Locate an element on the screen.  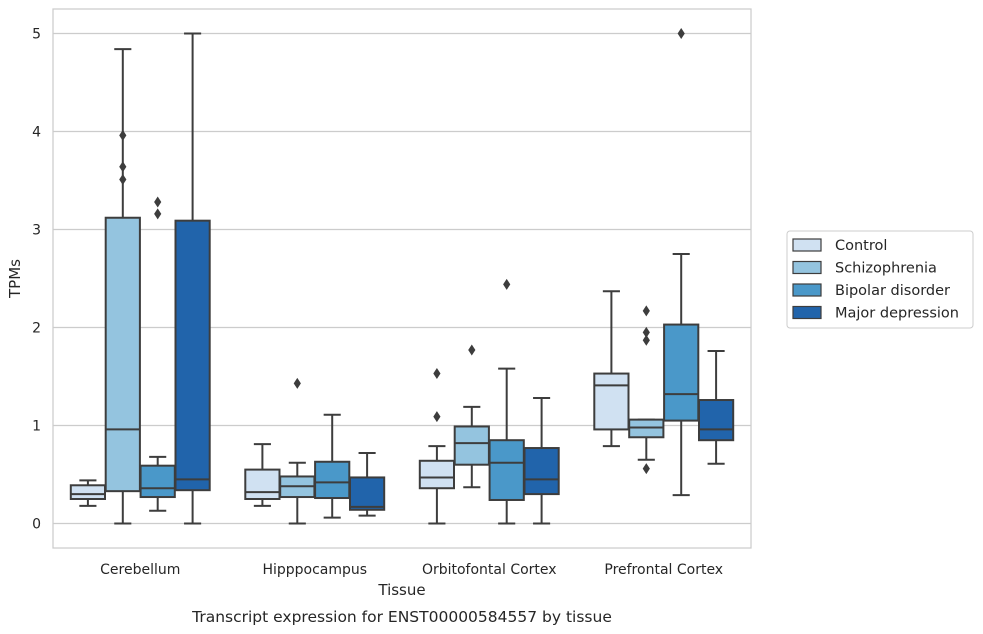
y-tick-labels: 0 1 2 3 4 5 is located at coordinates (36, 280).